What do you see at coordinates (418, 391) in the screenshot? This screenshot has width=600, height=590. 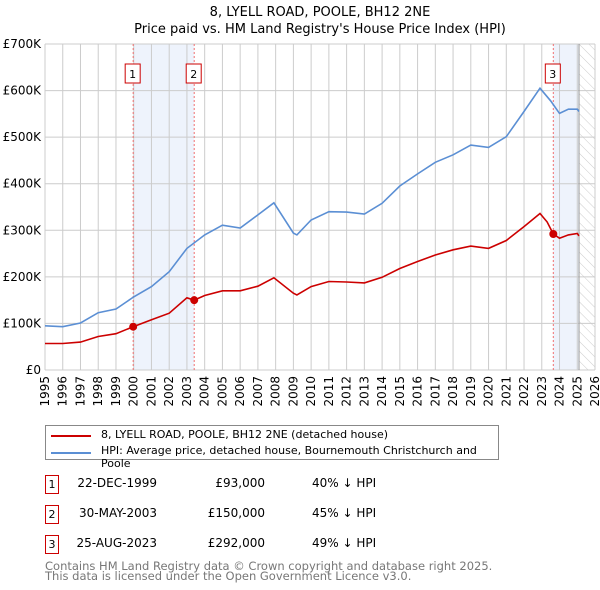 I see `x-tick-label: 2016` at bounding box center [418, 391].